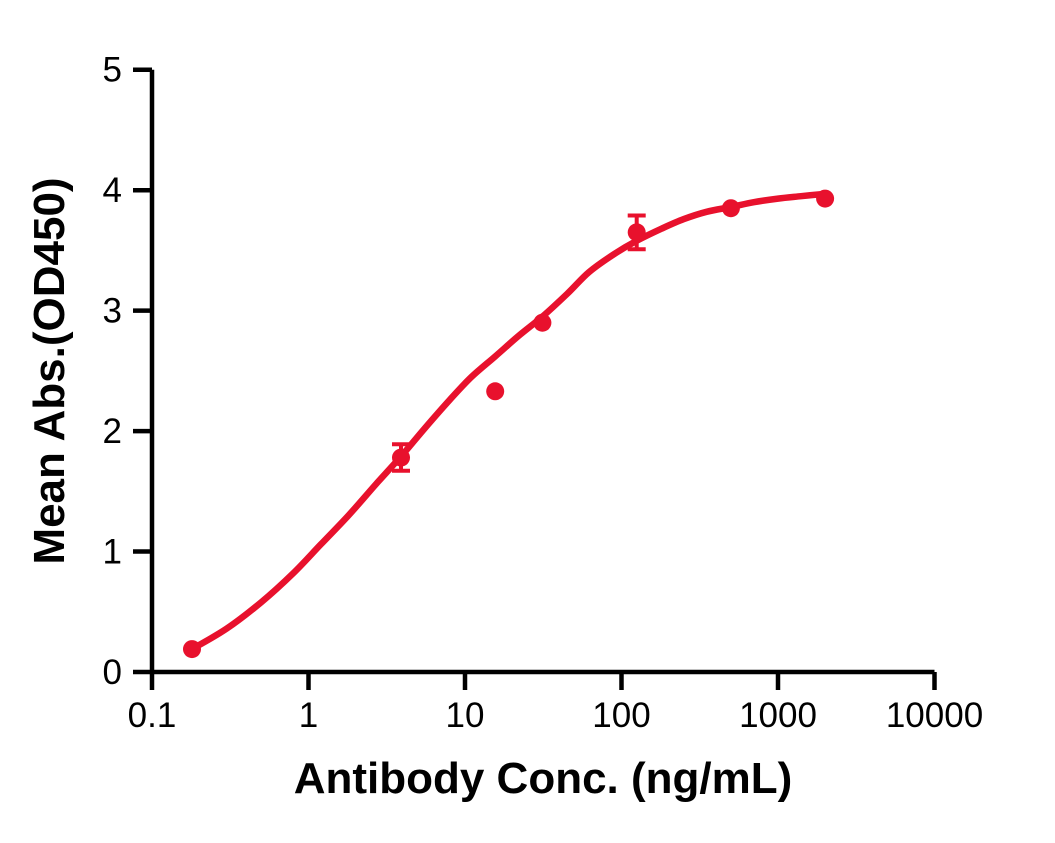  Describe the element at coordinates (152, 715) in the screenshot. I see `x-tick-label: 0.1` at that location.